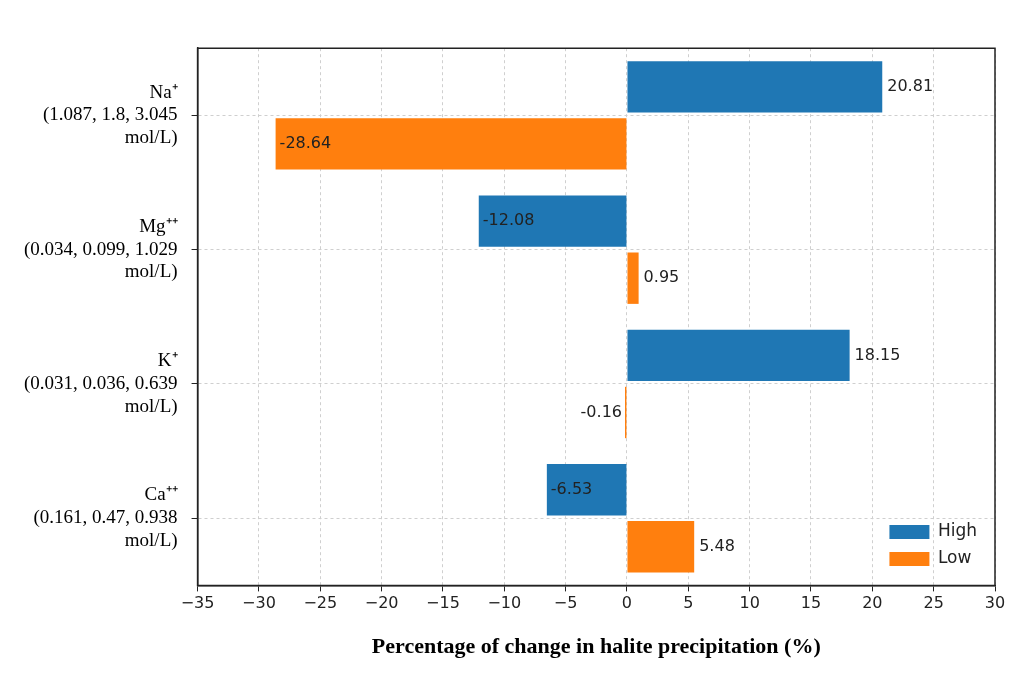  I want to click on x-tick-label: 30, so click(995, 603).